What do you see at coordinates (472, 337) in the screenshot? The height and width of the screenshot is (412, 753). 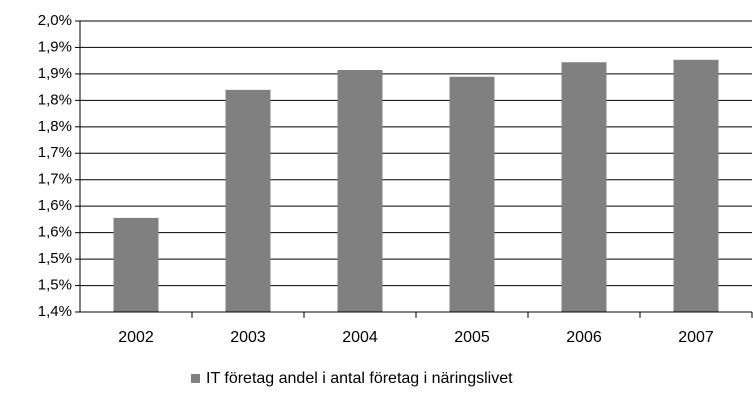 I see `x-tick-label: 2005` at bounding box center [472, 337].